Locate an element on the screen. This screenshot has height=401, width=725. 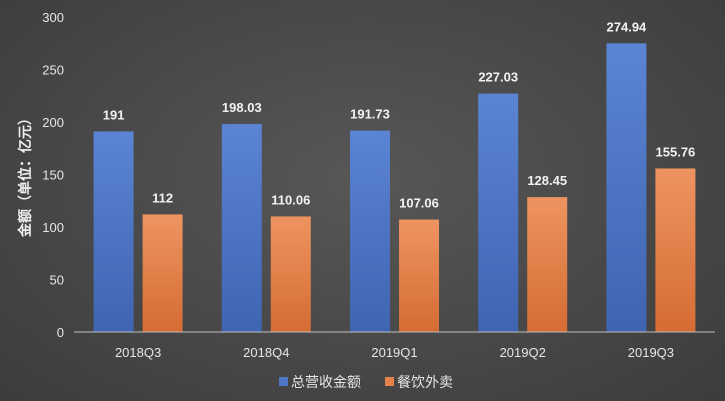
x-tick-label: 2019Q1 is located at coordinates (394, 352).